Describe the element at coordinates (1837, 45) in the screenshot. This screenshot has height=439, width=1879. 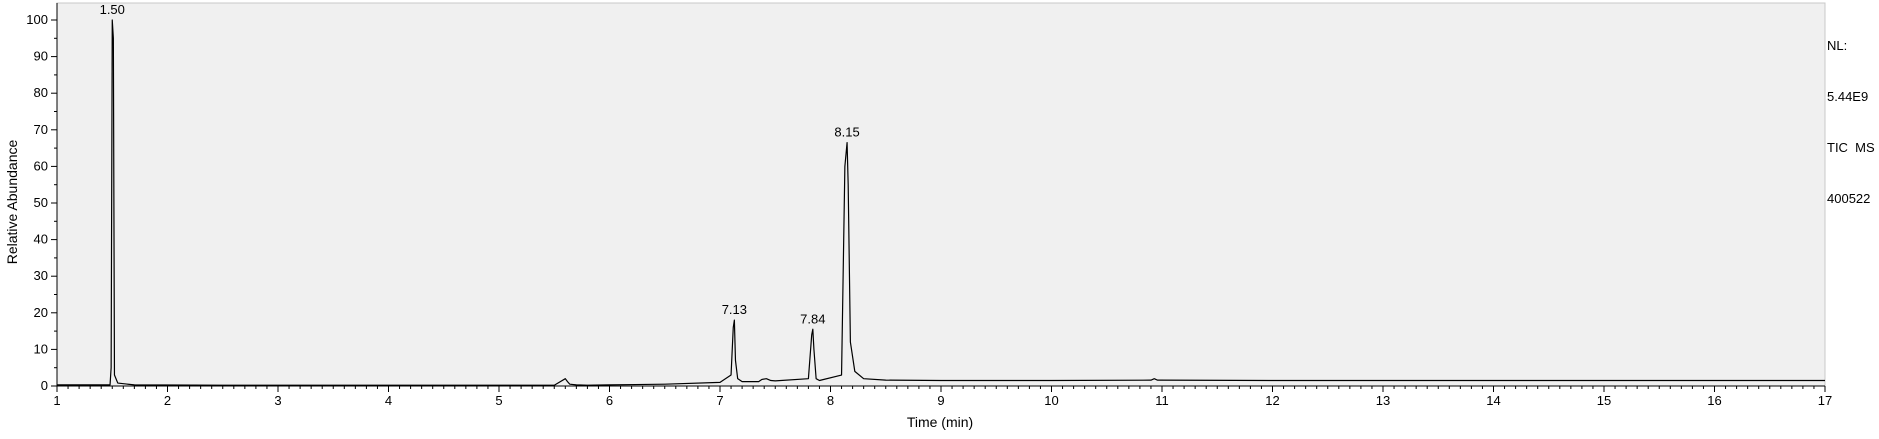
I see `nl-label: NL:` at that location.